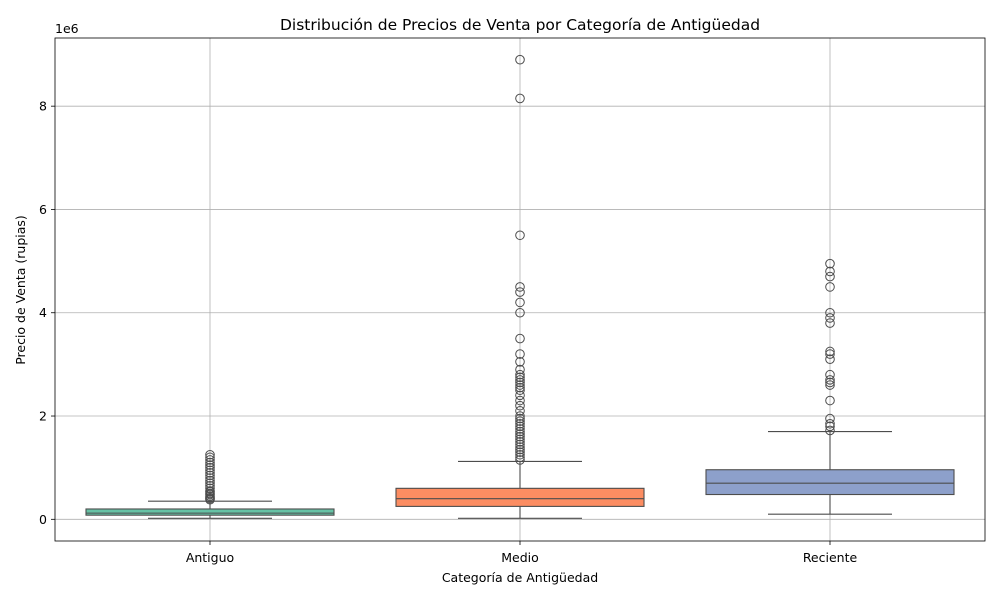 The height and width of the screenshot is (600, 1000). Describe the element at coordinates (20, 290) in the screenshot. I see `y-axis-label: Precio de Venta (rupias)` at that location.